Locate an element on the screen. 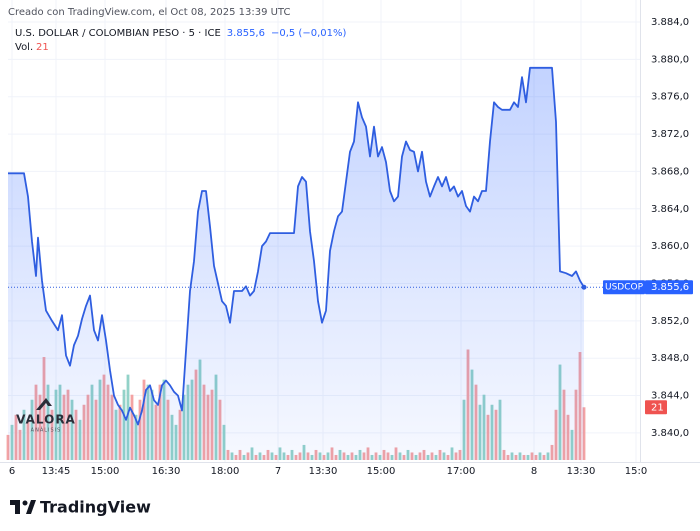 The height and width of the screenshot is (531, 700). y-tick-label: 3.868,0 is located at coordinates (670, 171).